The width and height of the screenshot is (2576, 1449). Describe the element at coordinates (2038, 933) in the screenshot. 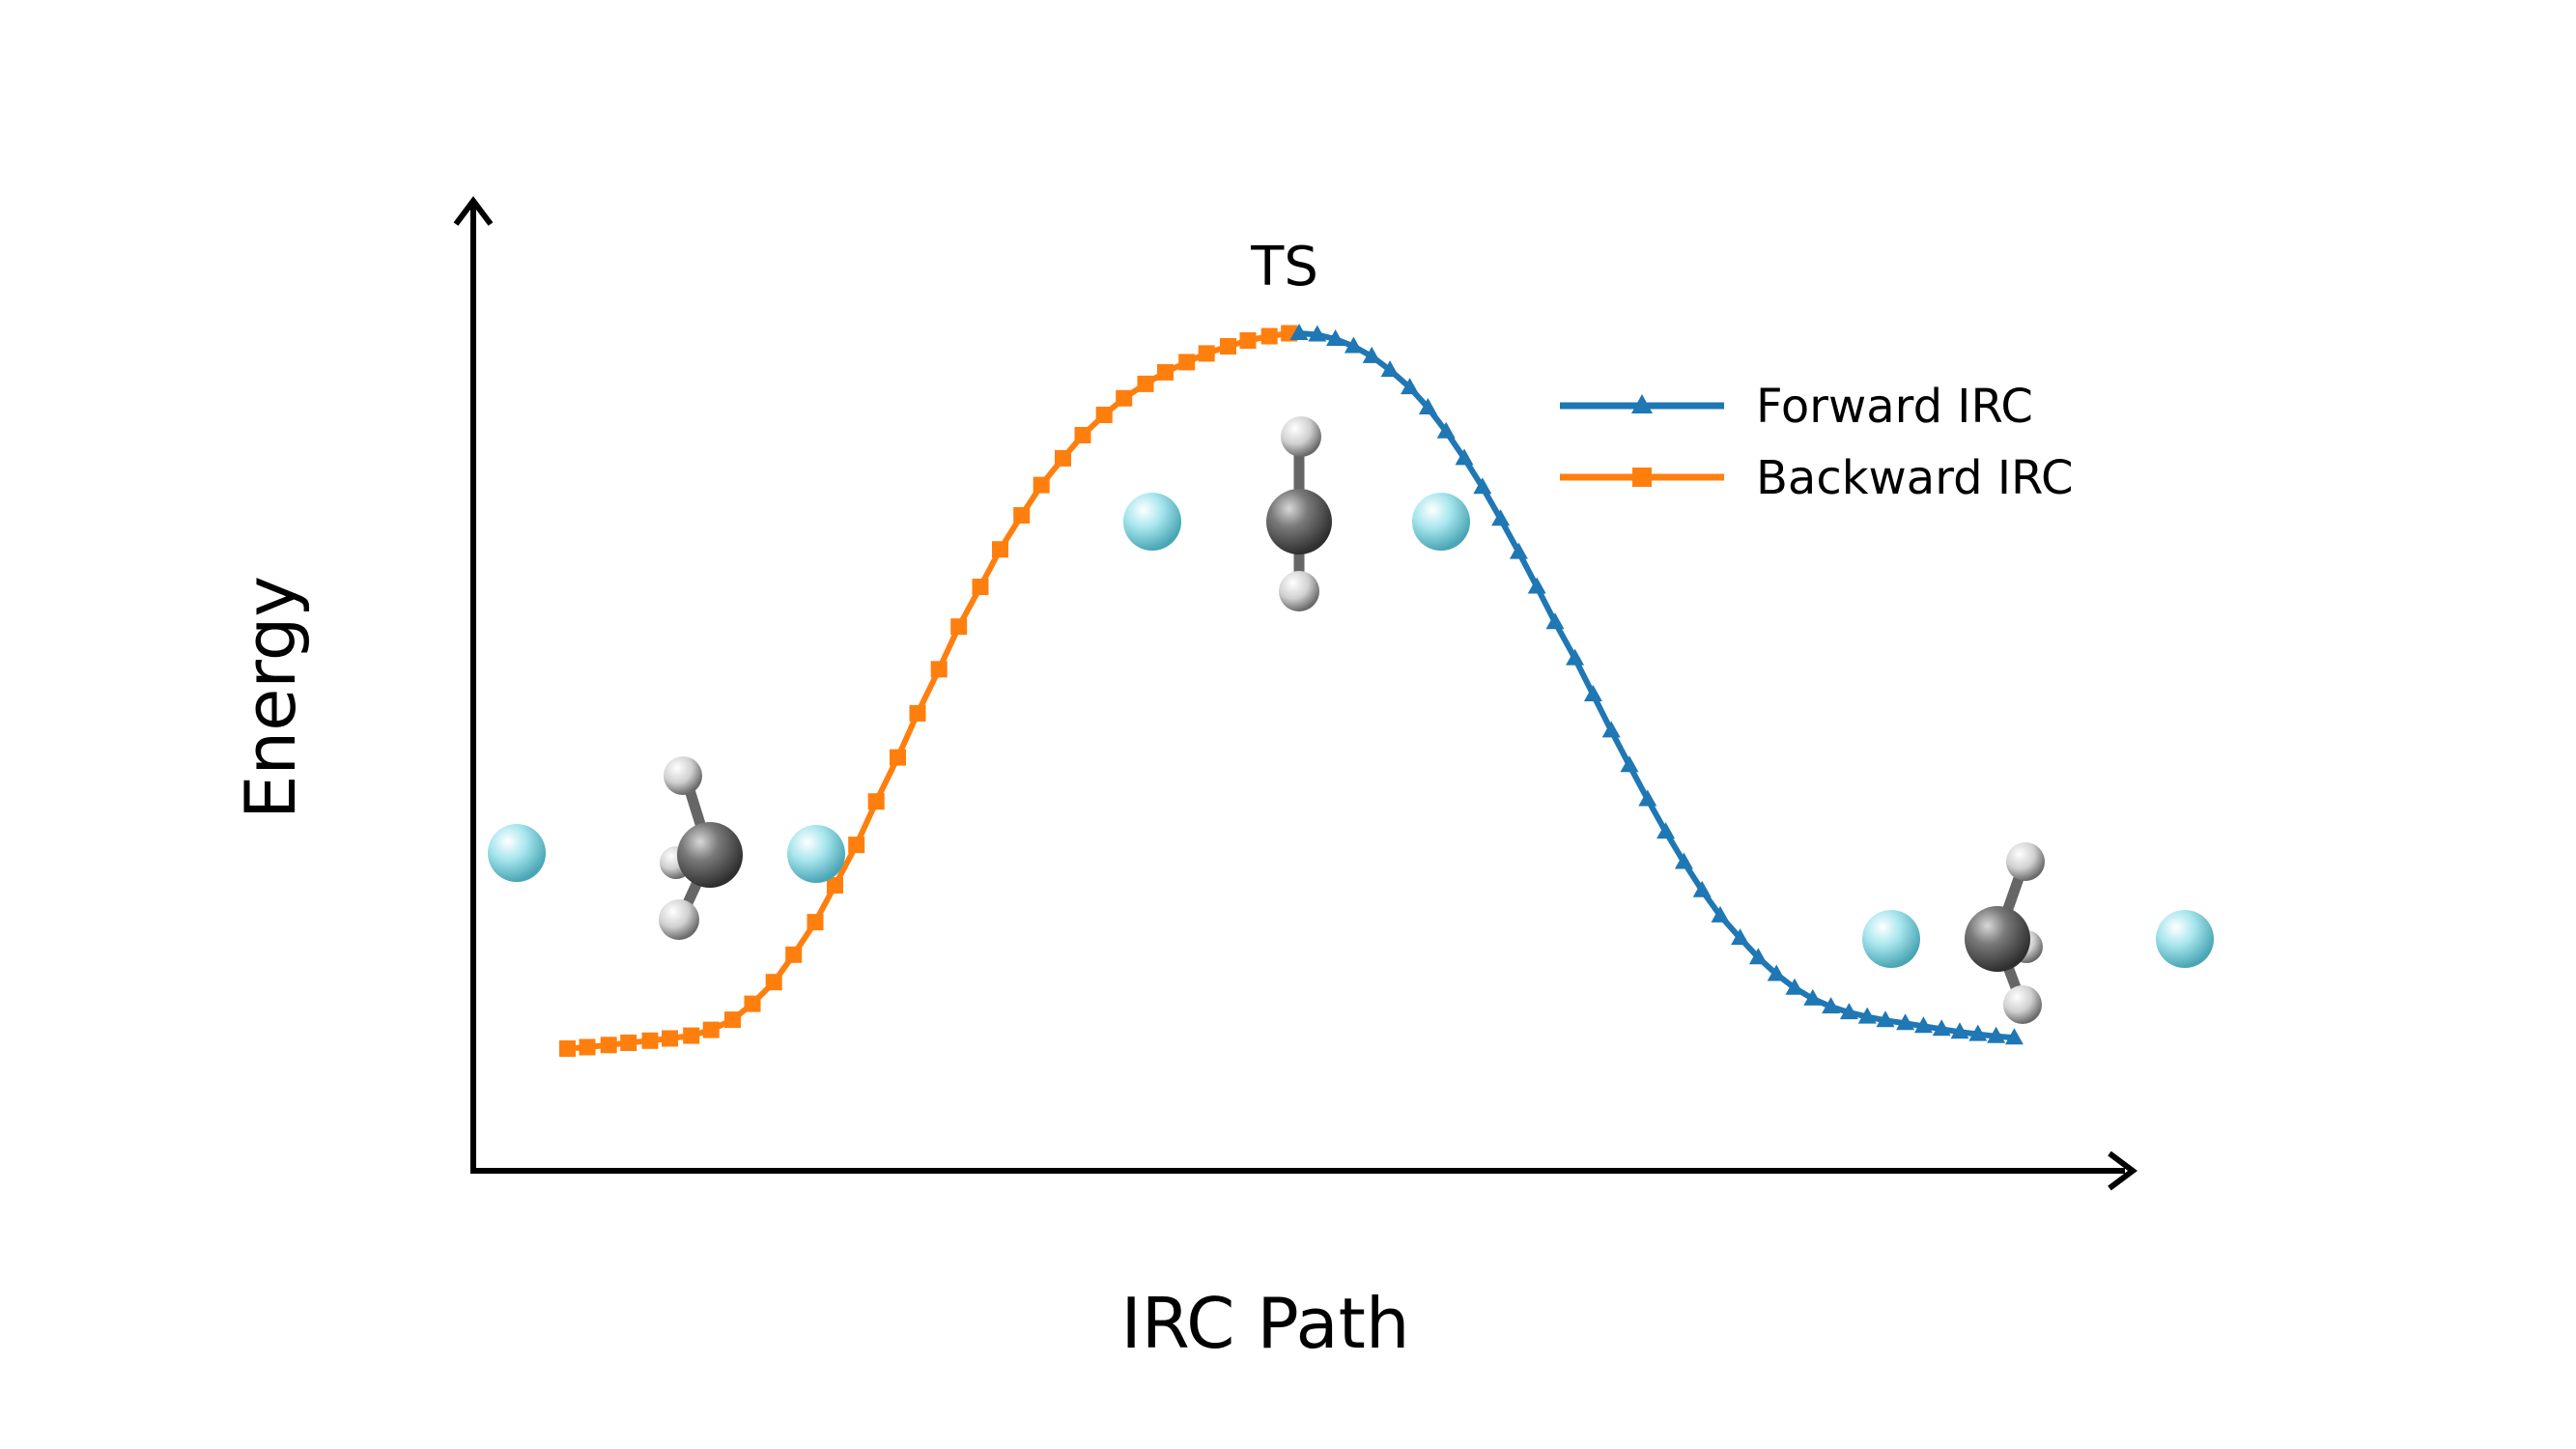

I see `product-molecule` at that location.